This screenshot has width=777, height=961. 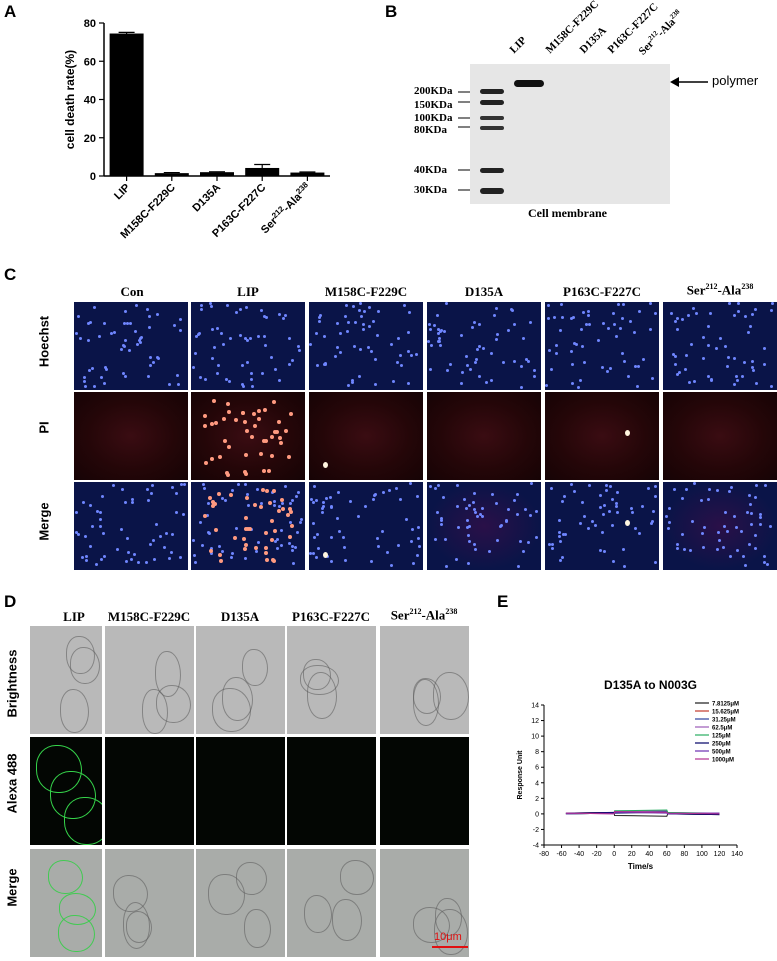 I want to click on marker-label: 30KDa, so click(x=430, y=190).